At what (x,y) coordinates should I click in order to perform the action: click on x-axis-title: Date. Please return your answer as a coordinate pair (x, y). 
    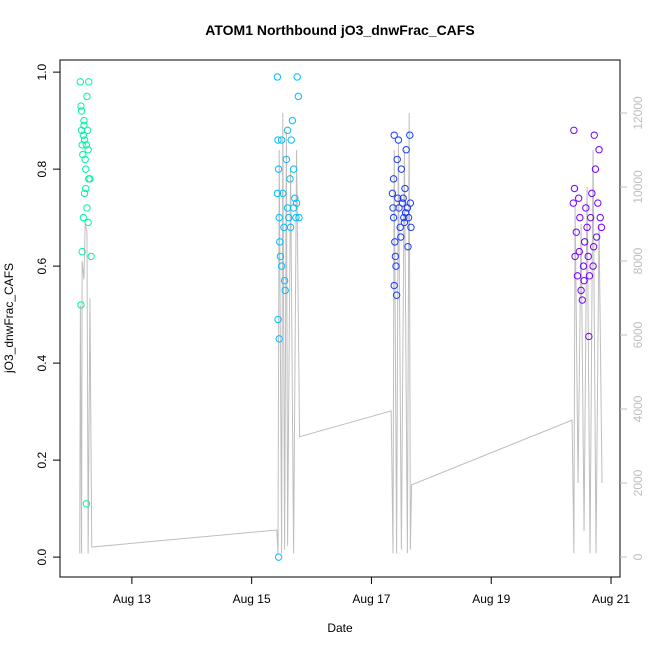
    Looking at the image, I should click on (340, 628).